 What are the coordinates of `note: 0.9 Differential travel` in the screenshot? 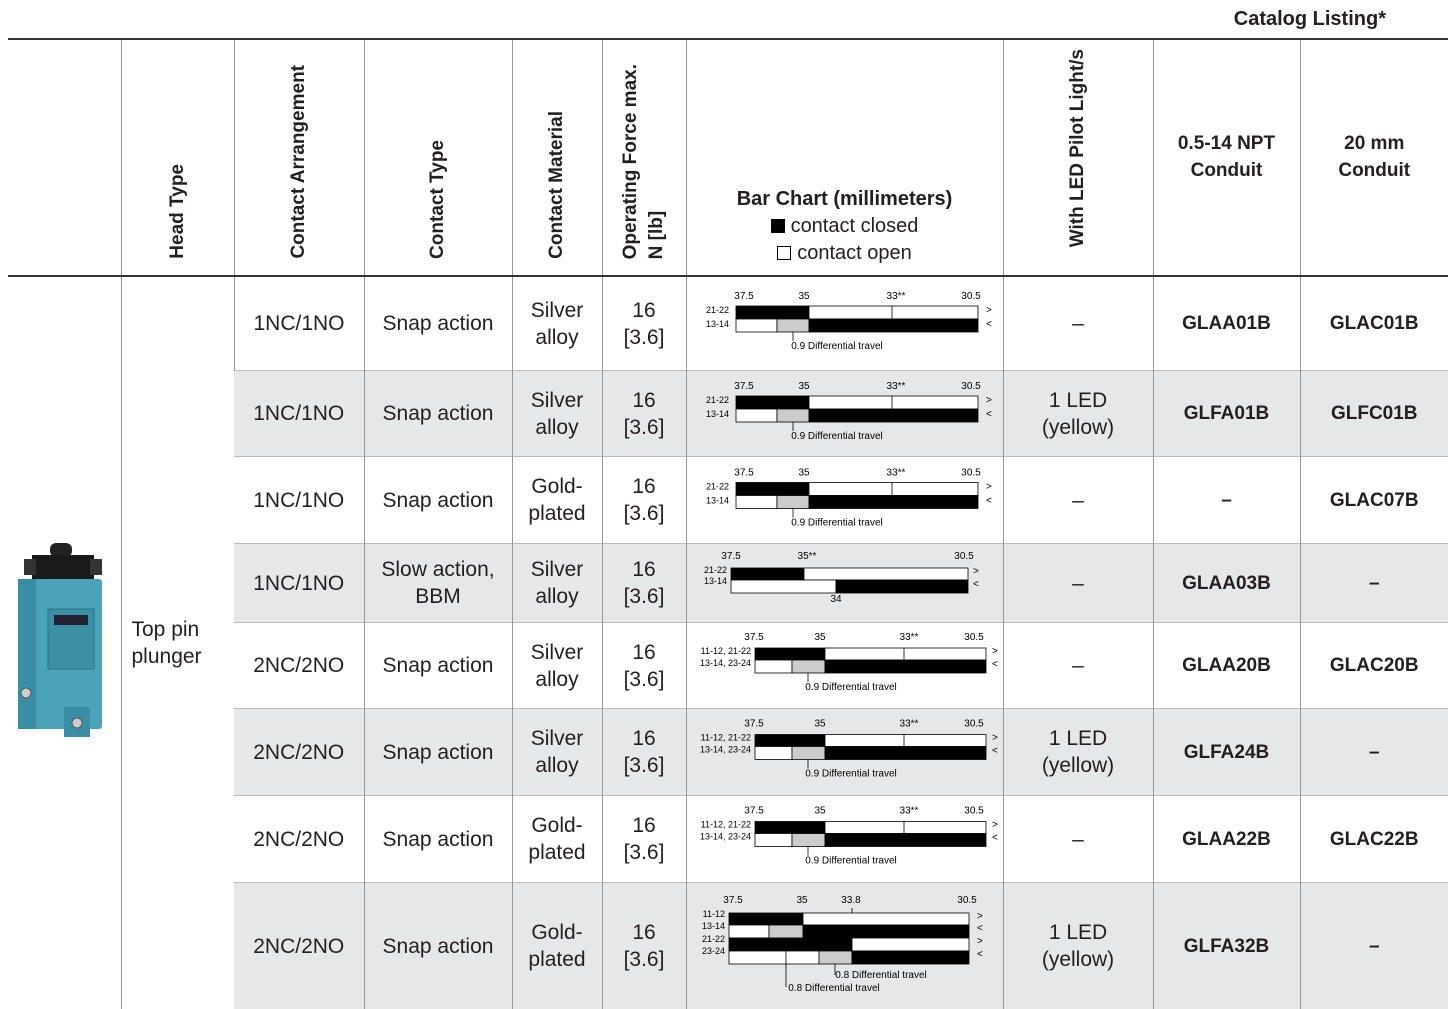 It's located at (837, 523).